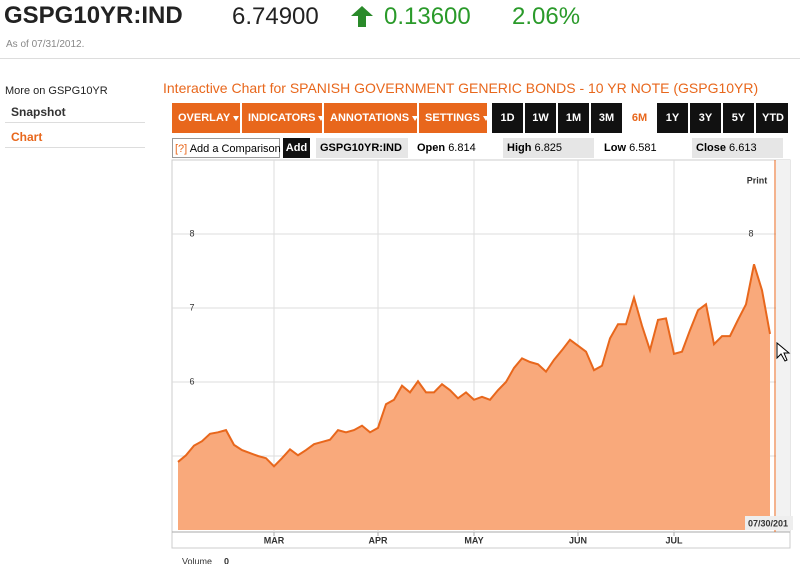 This screenshot has width=800, height=564. Describe the element at coordinates (56, 91) in the screenshot. I see `sidebar-heading: More on GSPG10YR` at that location.